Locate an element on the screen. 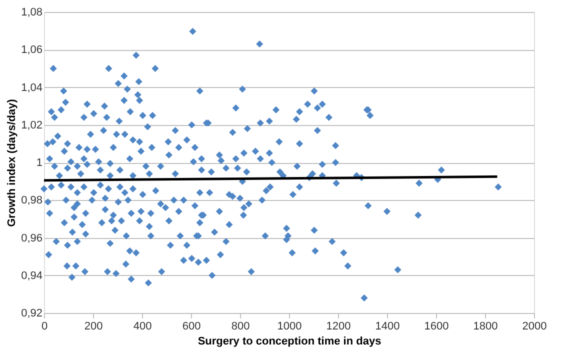 This screenshot has width=561, height=351. x-tick-label: 0 is located at coordinates (44, 326).